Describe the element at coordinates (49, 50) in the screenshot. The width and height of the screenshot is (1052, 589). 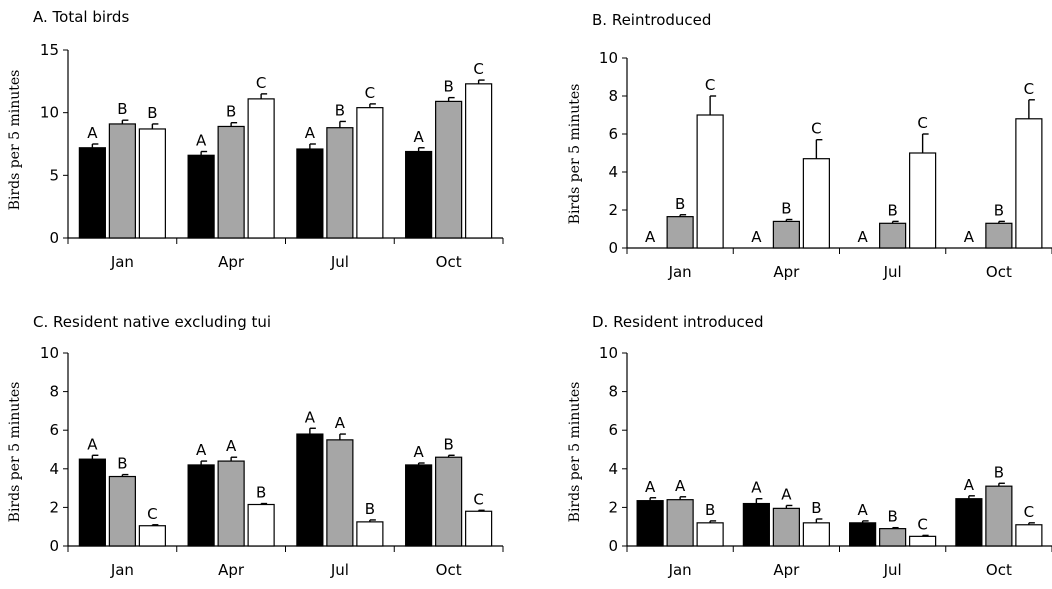
I see `y-tick-label: 15` at that location.